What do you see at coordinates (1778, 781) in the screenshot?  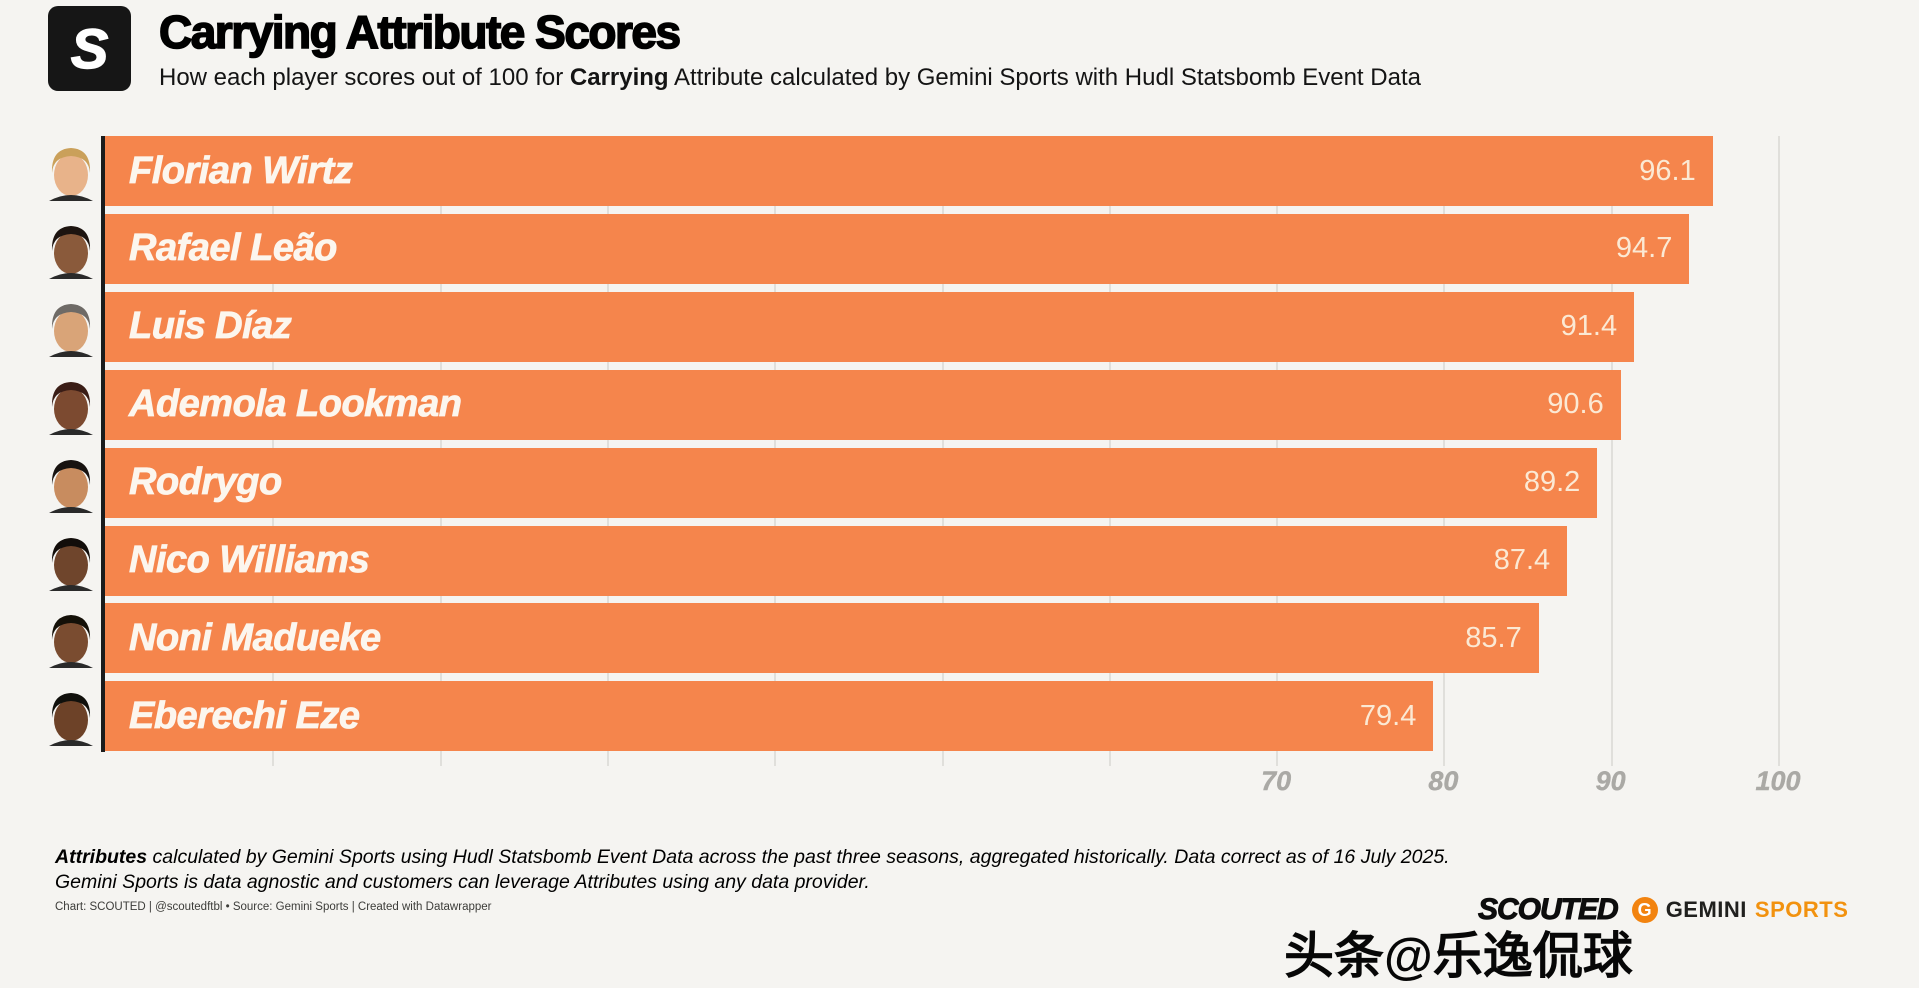 I see `x-axis-tick-100: 100` at bounding box center [1778, 781].